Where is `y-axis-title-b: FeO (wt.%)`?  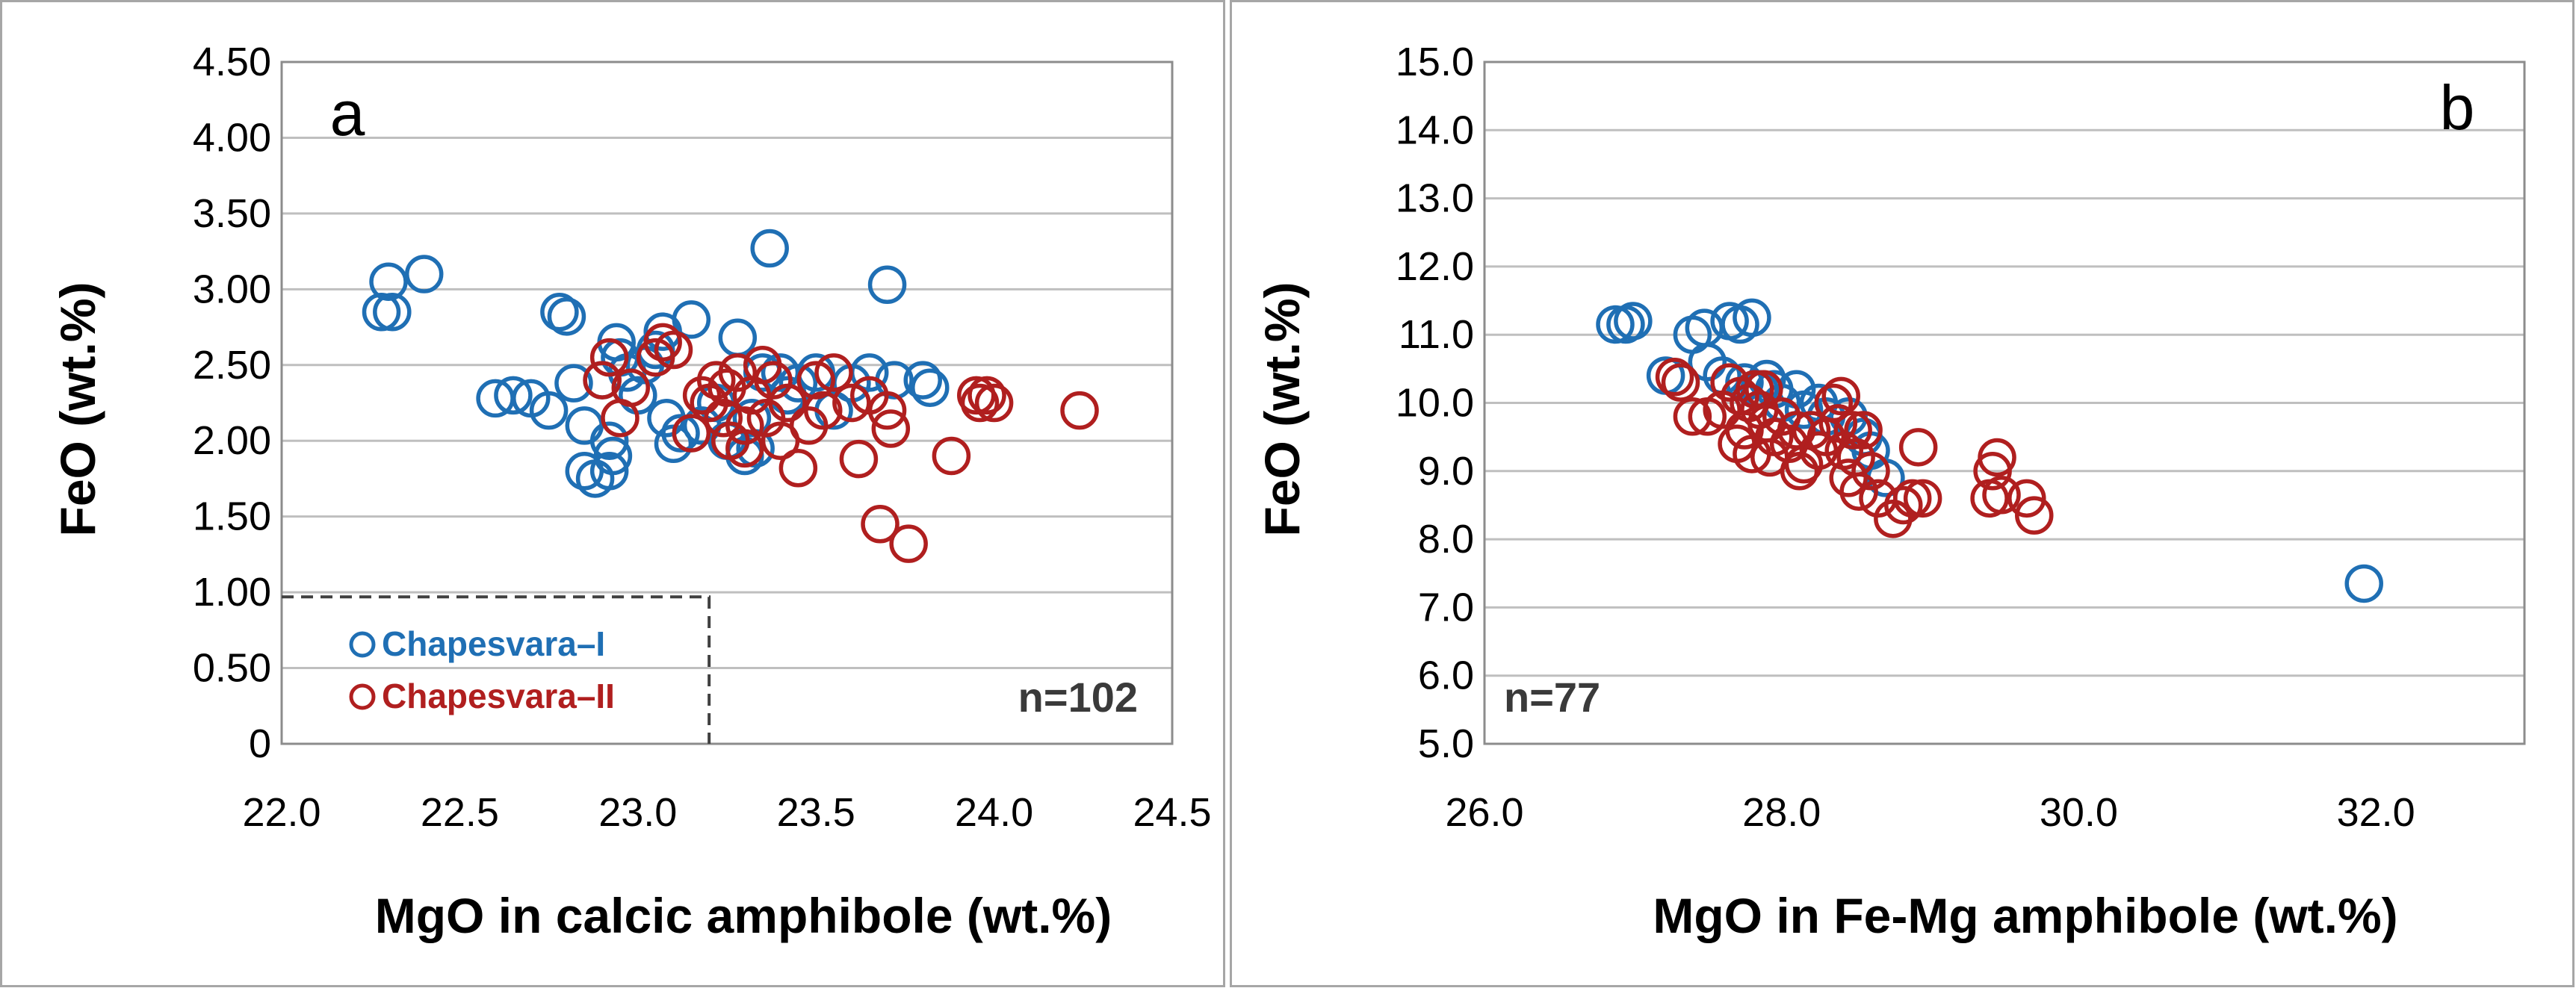
y-axis-title-b: FeO (wt.%) is located at coordinates (1282, 409).